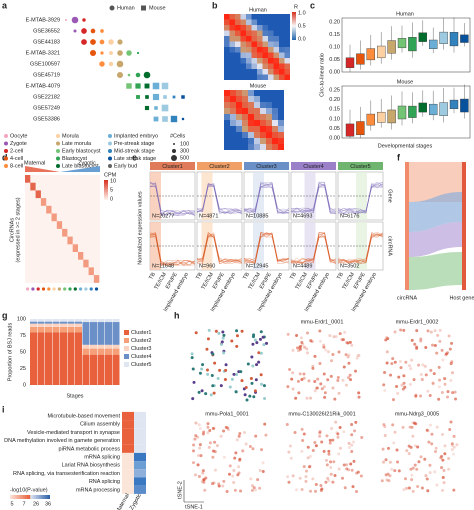 The width and height of the screenshot is (474, 510). What do you see at coordinates (266, 166) in the screenshot?
I see `cluster-header` at bounding box center [266, 166].